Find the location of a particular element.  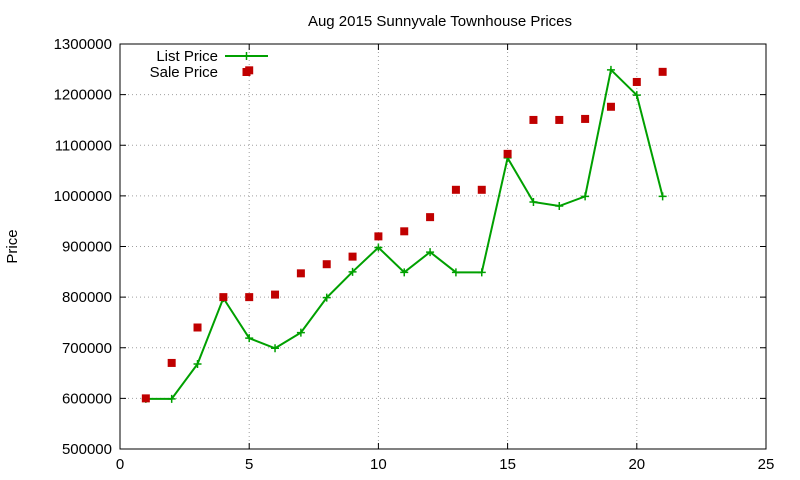

x-tick-label: 20 is located at coordinates (636, 464).